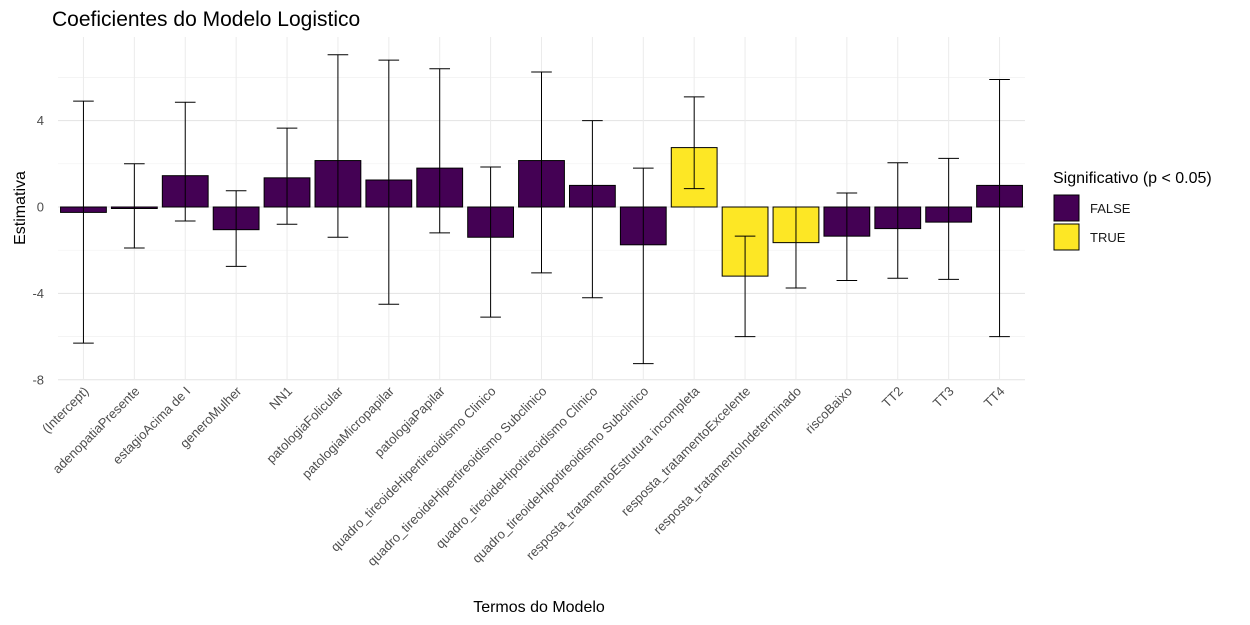 The width and height of the screenshot is (1250, 625). What do you see at coordinates (539, 607) in the screenshot?
I see `x-axis-title: Termos do Modelo` at bounding box center [539, 607].